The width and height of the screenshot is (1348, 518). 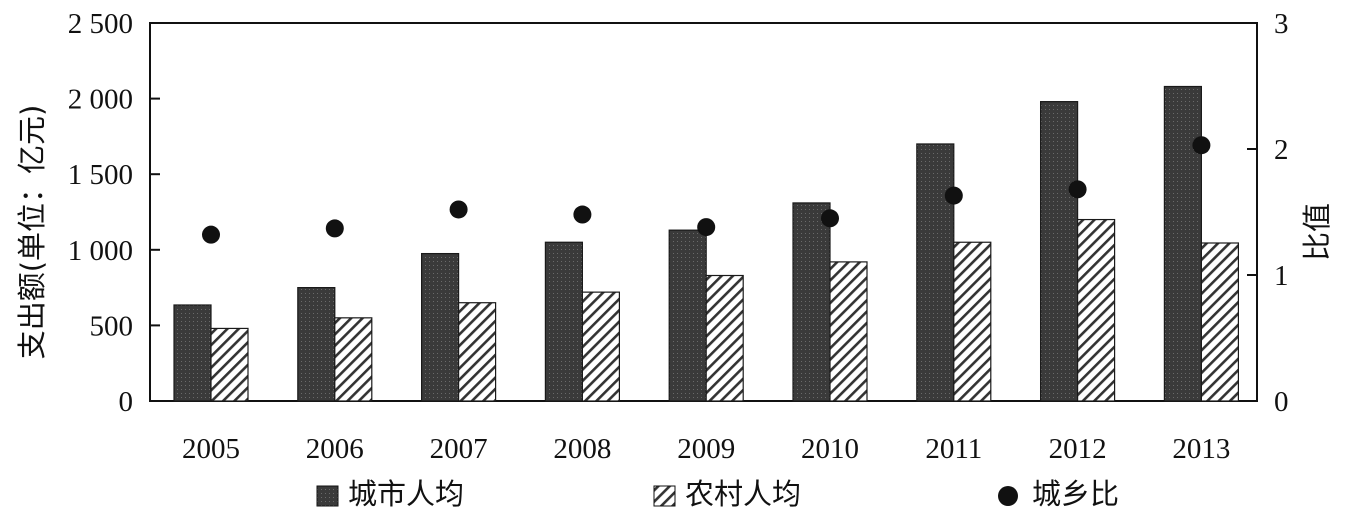 What do you see at coordinates (100, 100) in the screenshot?
I see `y-tick-label: 2 000` at bounding box center [100, 100].